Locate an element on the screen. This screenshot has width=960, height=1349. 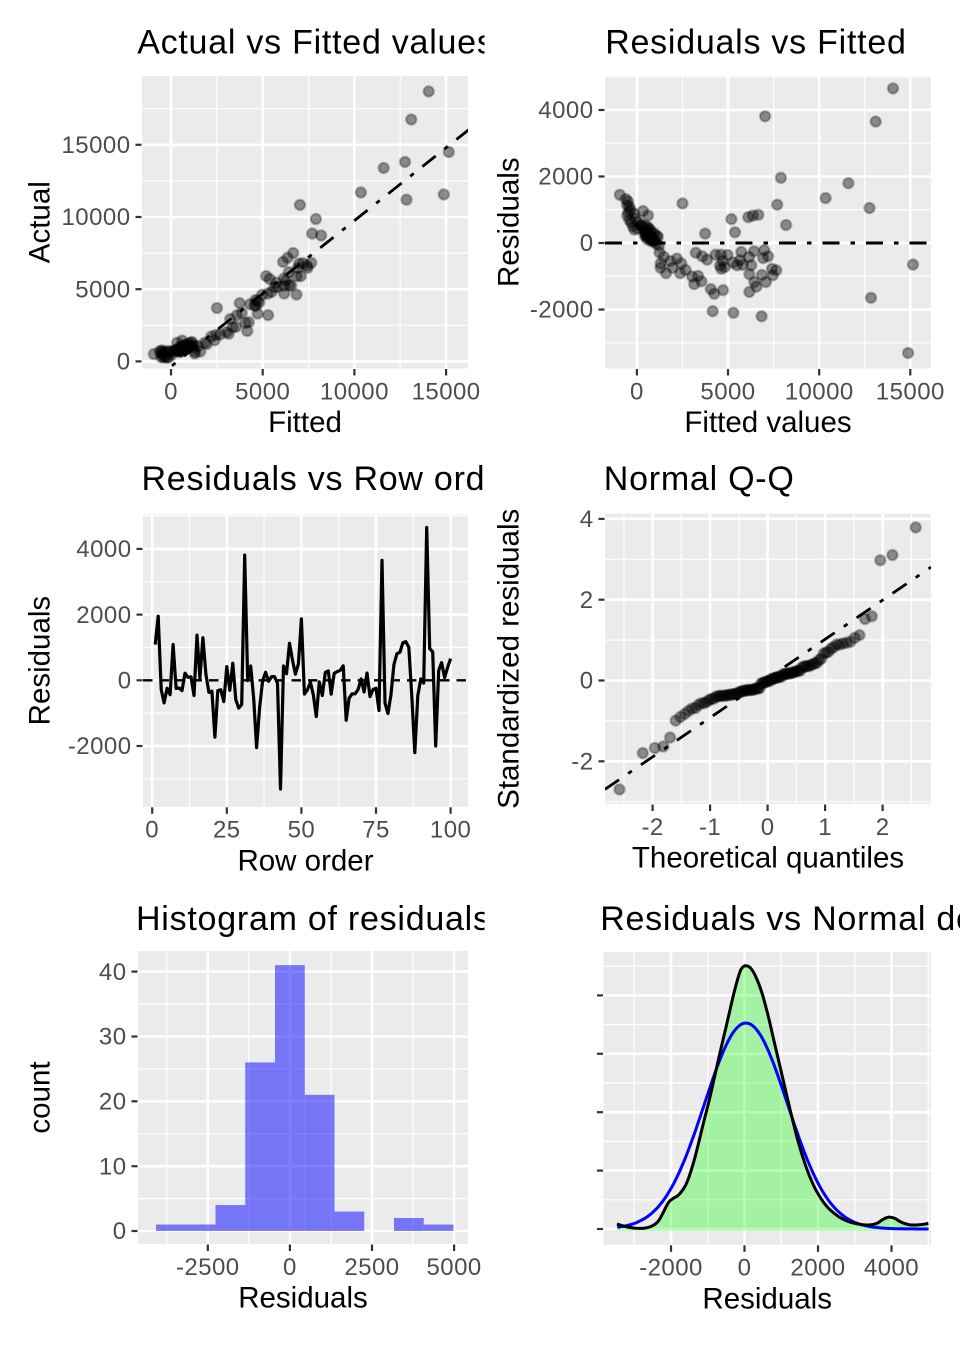
svg-text: Histogram of residuals is located at coordinates (313, 919).